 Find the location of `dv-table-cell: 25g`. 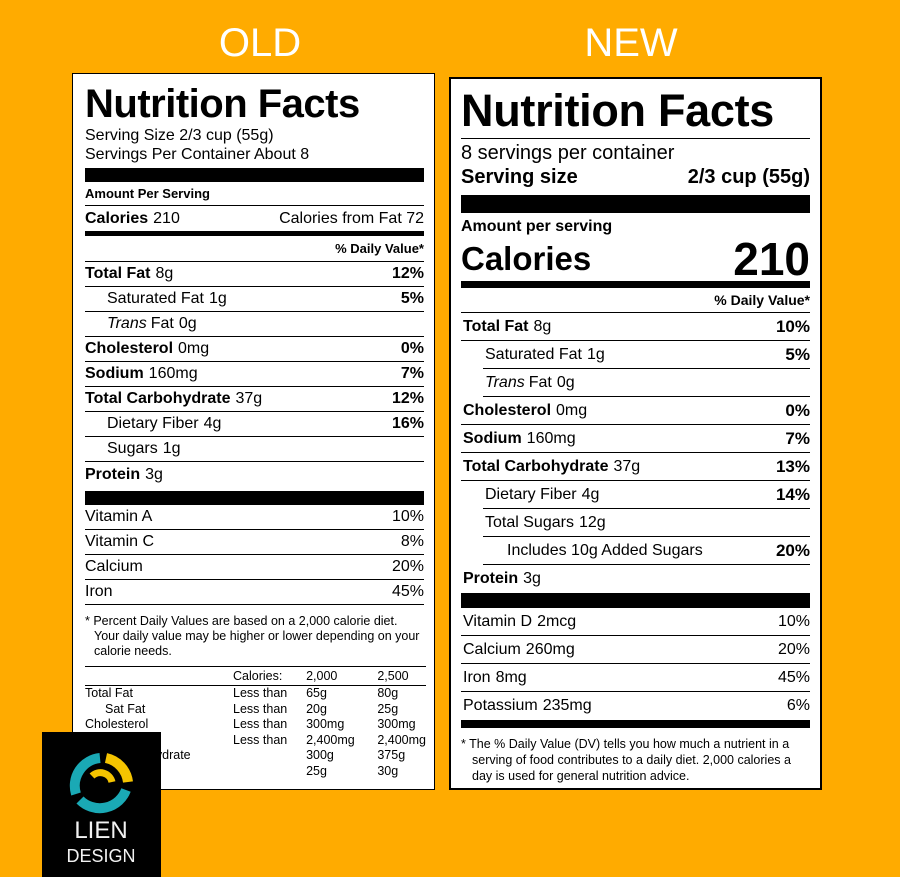

dv-table-cell: 25g is located at coordinates (316, 770).